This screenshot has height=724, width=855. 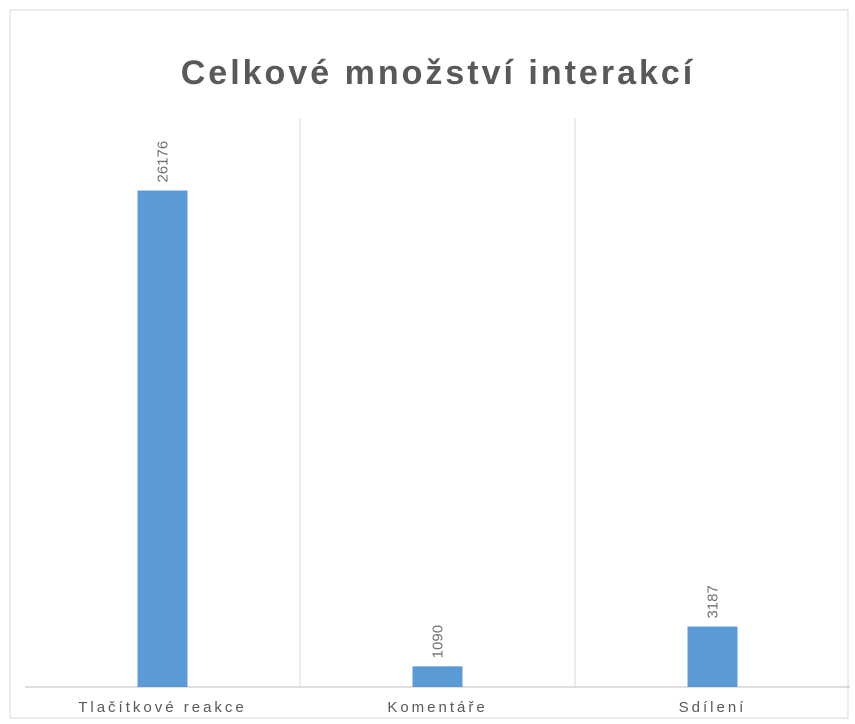 I want to click on chart-title: Celkové množství interakcí, so click(x=438, y=73).